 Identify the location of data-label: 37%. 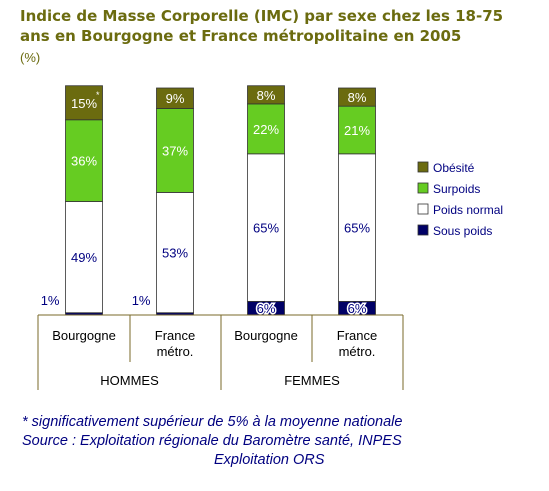
(175, 150).